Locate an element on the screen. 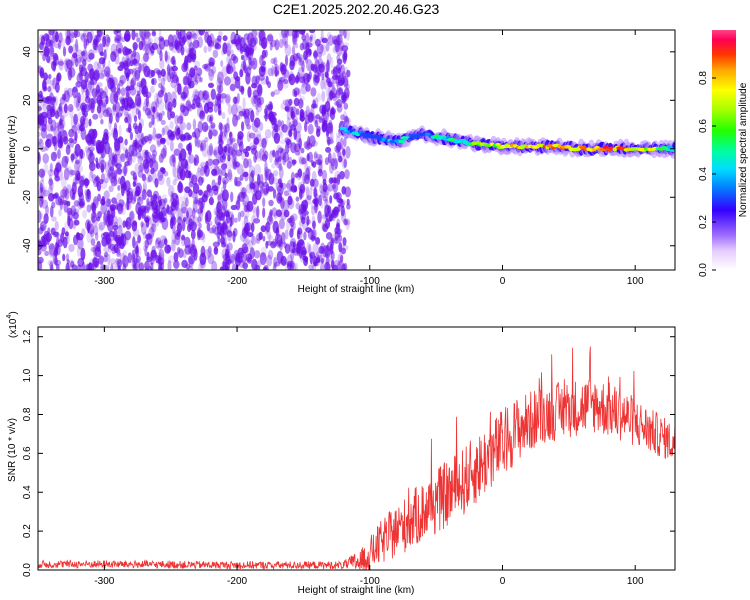  colorbar-tick-label: 0.8 is located at coordinates (703, 78).